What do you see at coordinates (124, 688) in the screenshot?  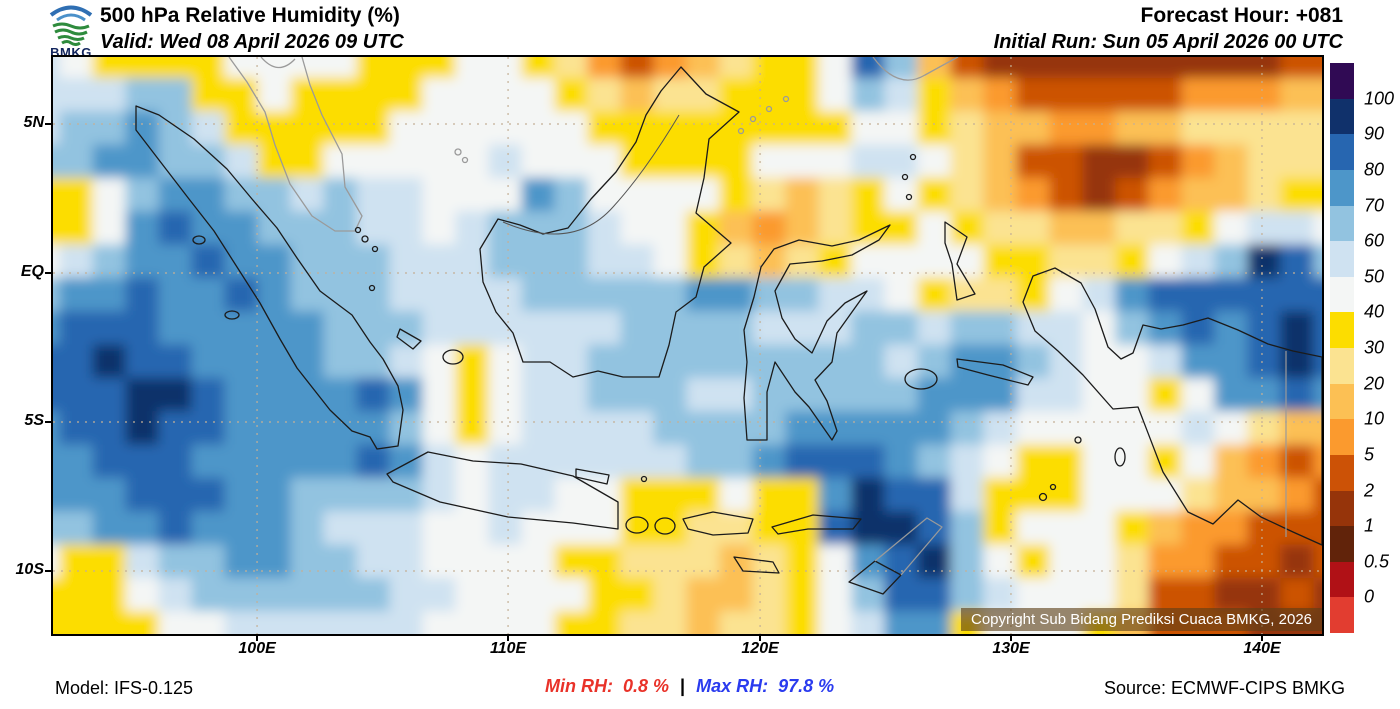 I see `model-label: Model: IFS-0.125` at bounding box center [124, 688].